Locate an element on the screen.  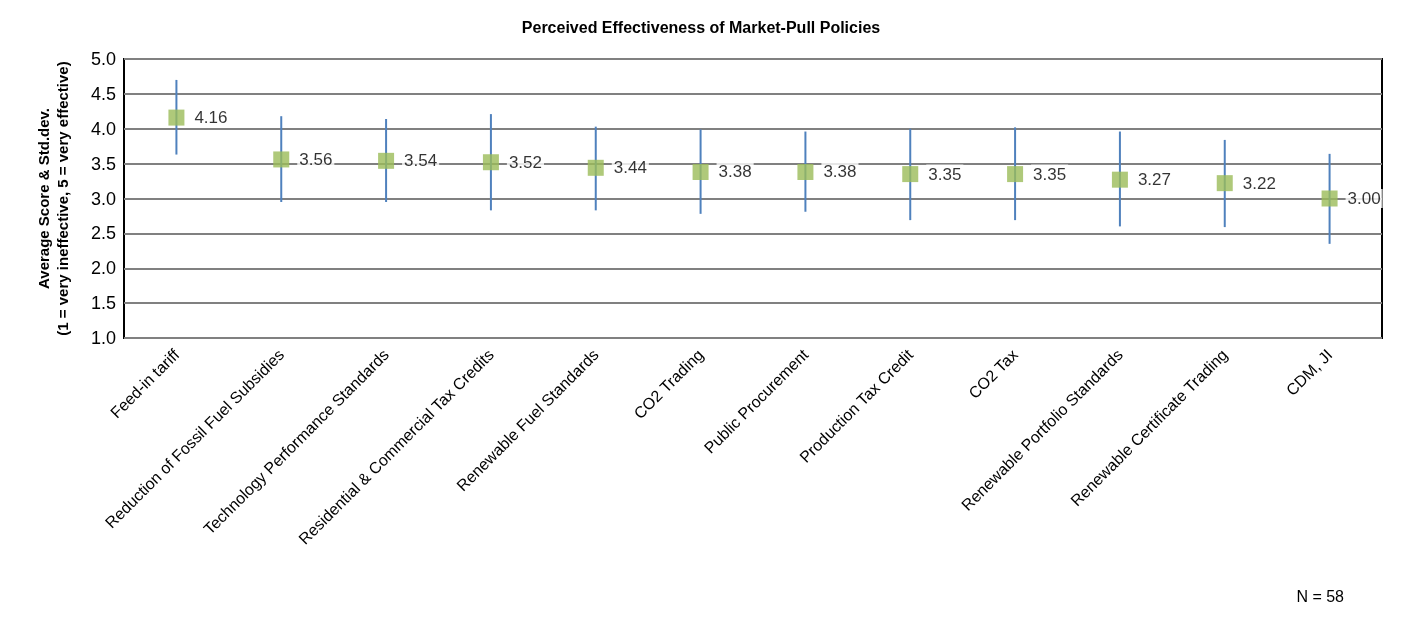
y-tick-label: 5.0 is located at coordinates (103, 59).